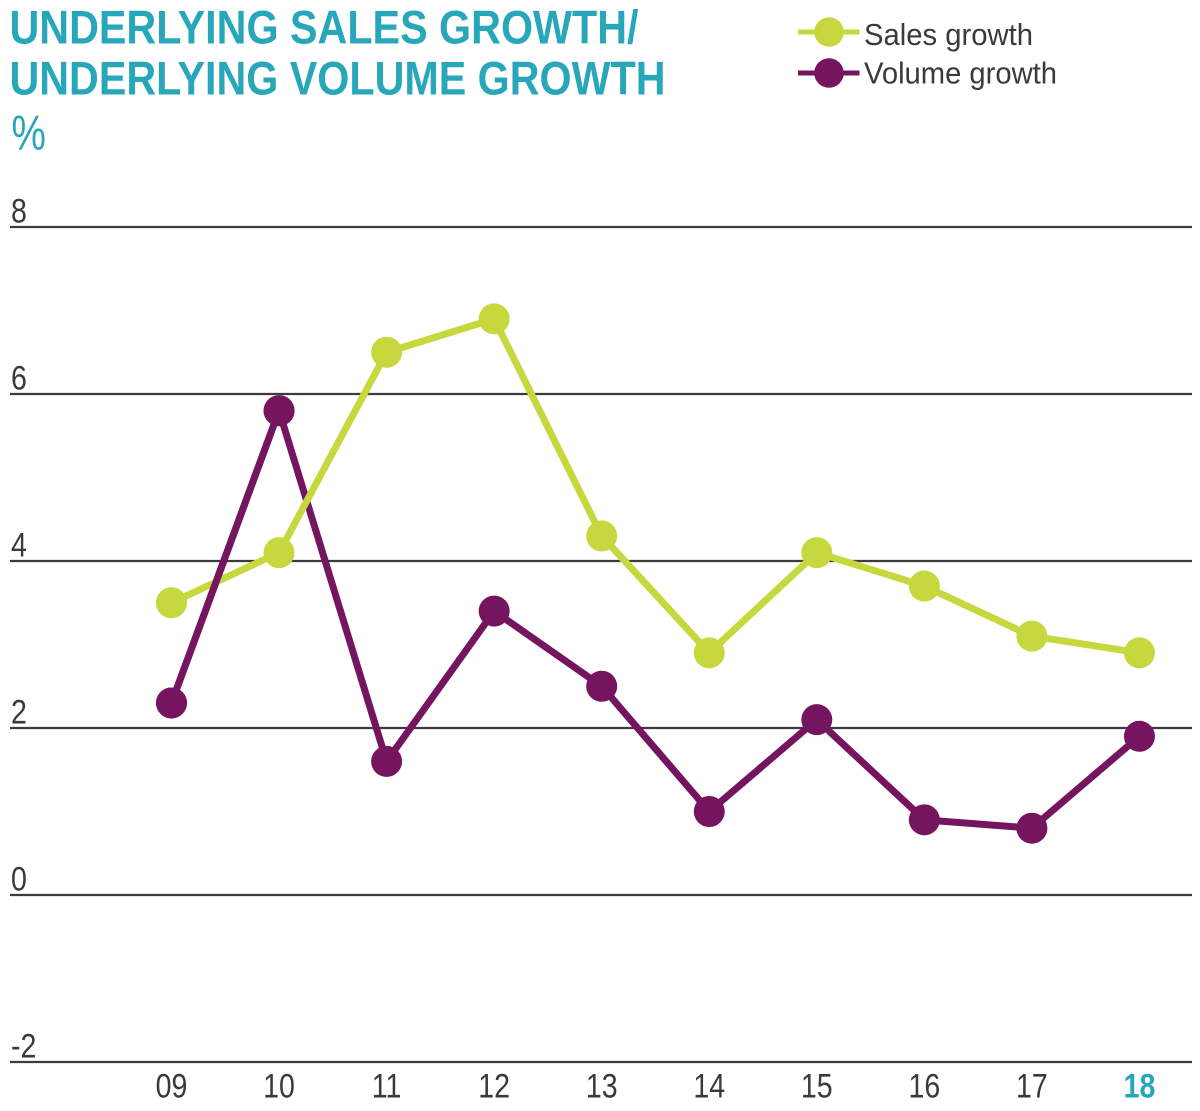  I want to click on svg-text: 11, so click(387, 1086).